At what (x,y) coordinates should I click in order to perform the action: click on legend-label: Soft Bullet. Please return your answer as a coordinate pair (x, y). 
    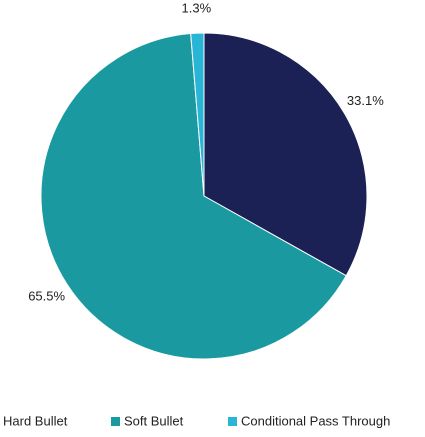
    Looking at the image, I should click on (154, 420).